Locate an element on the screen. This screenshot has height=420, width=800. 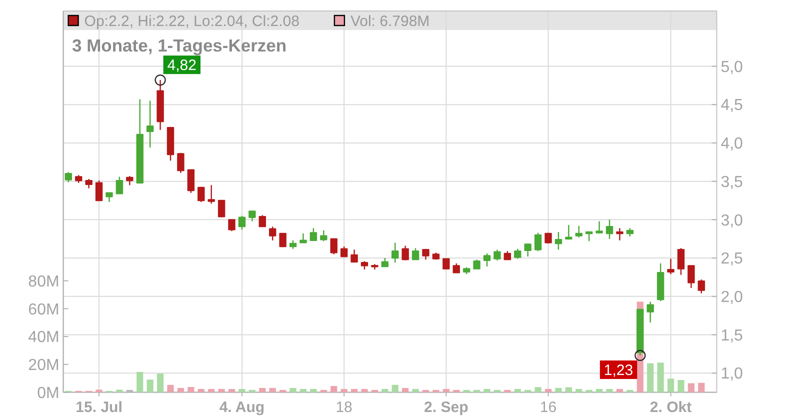
x-tick-label: 2. Okt is located at coordinates (671, 407).